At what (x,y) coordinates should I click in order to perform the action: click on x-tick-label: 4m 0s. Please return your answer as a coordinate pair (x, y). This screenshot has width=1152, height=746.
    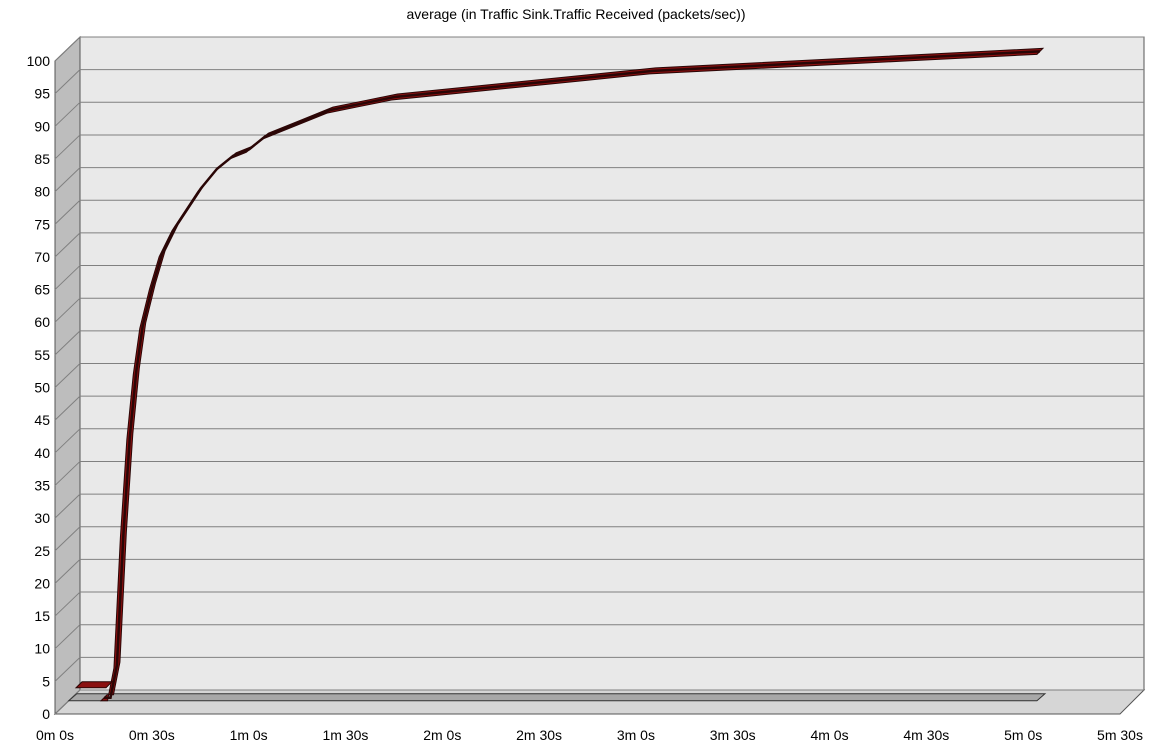
    Looking at the image, I should click on (829, 735).